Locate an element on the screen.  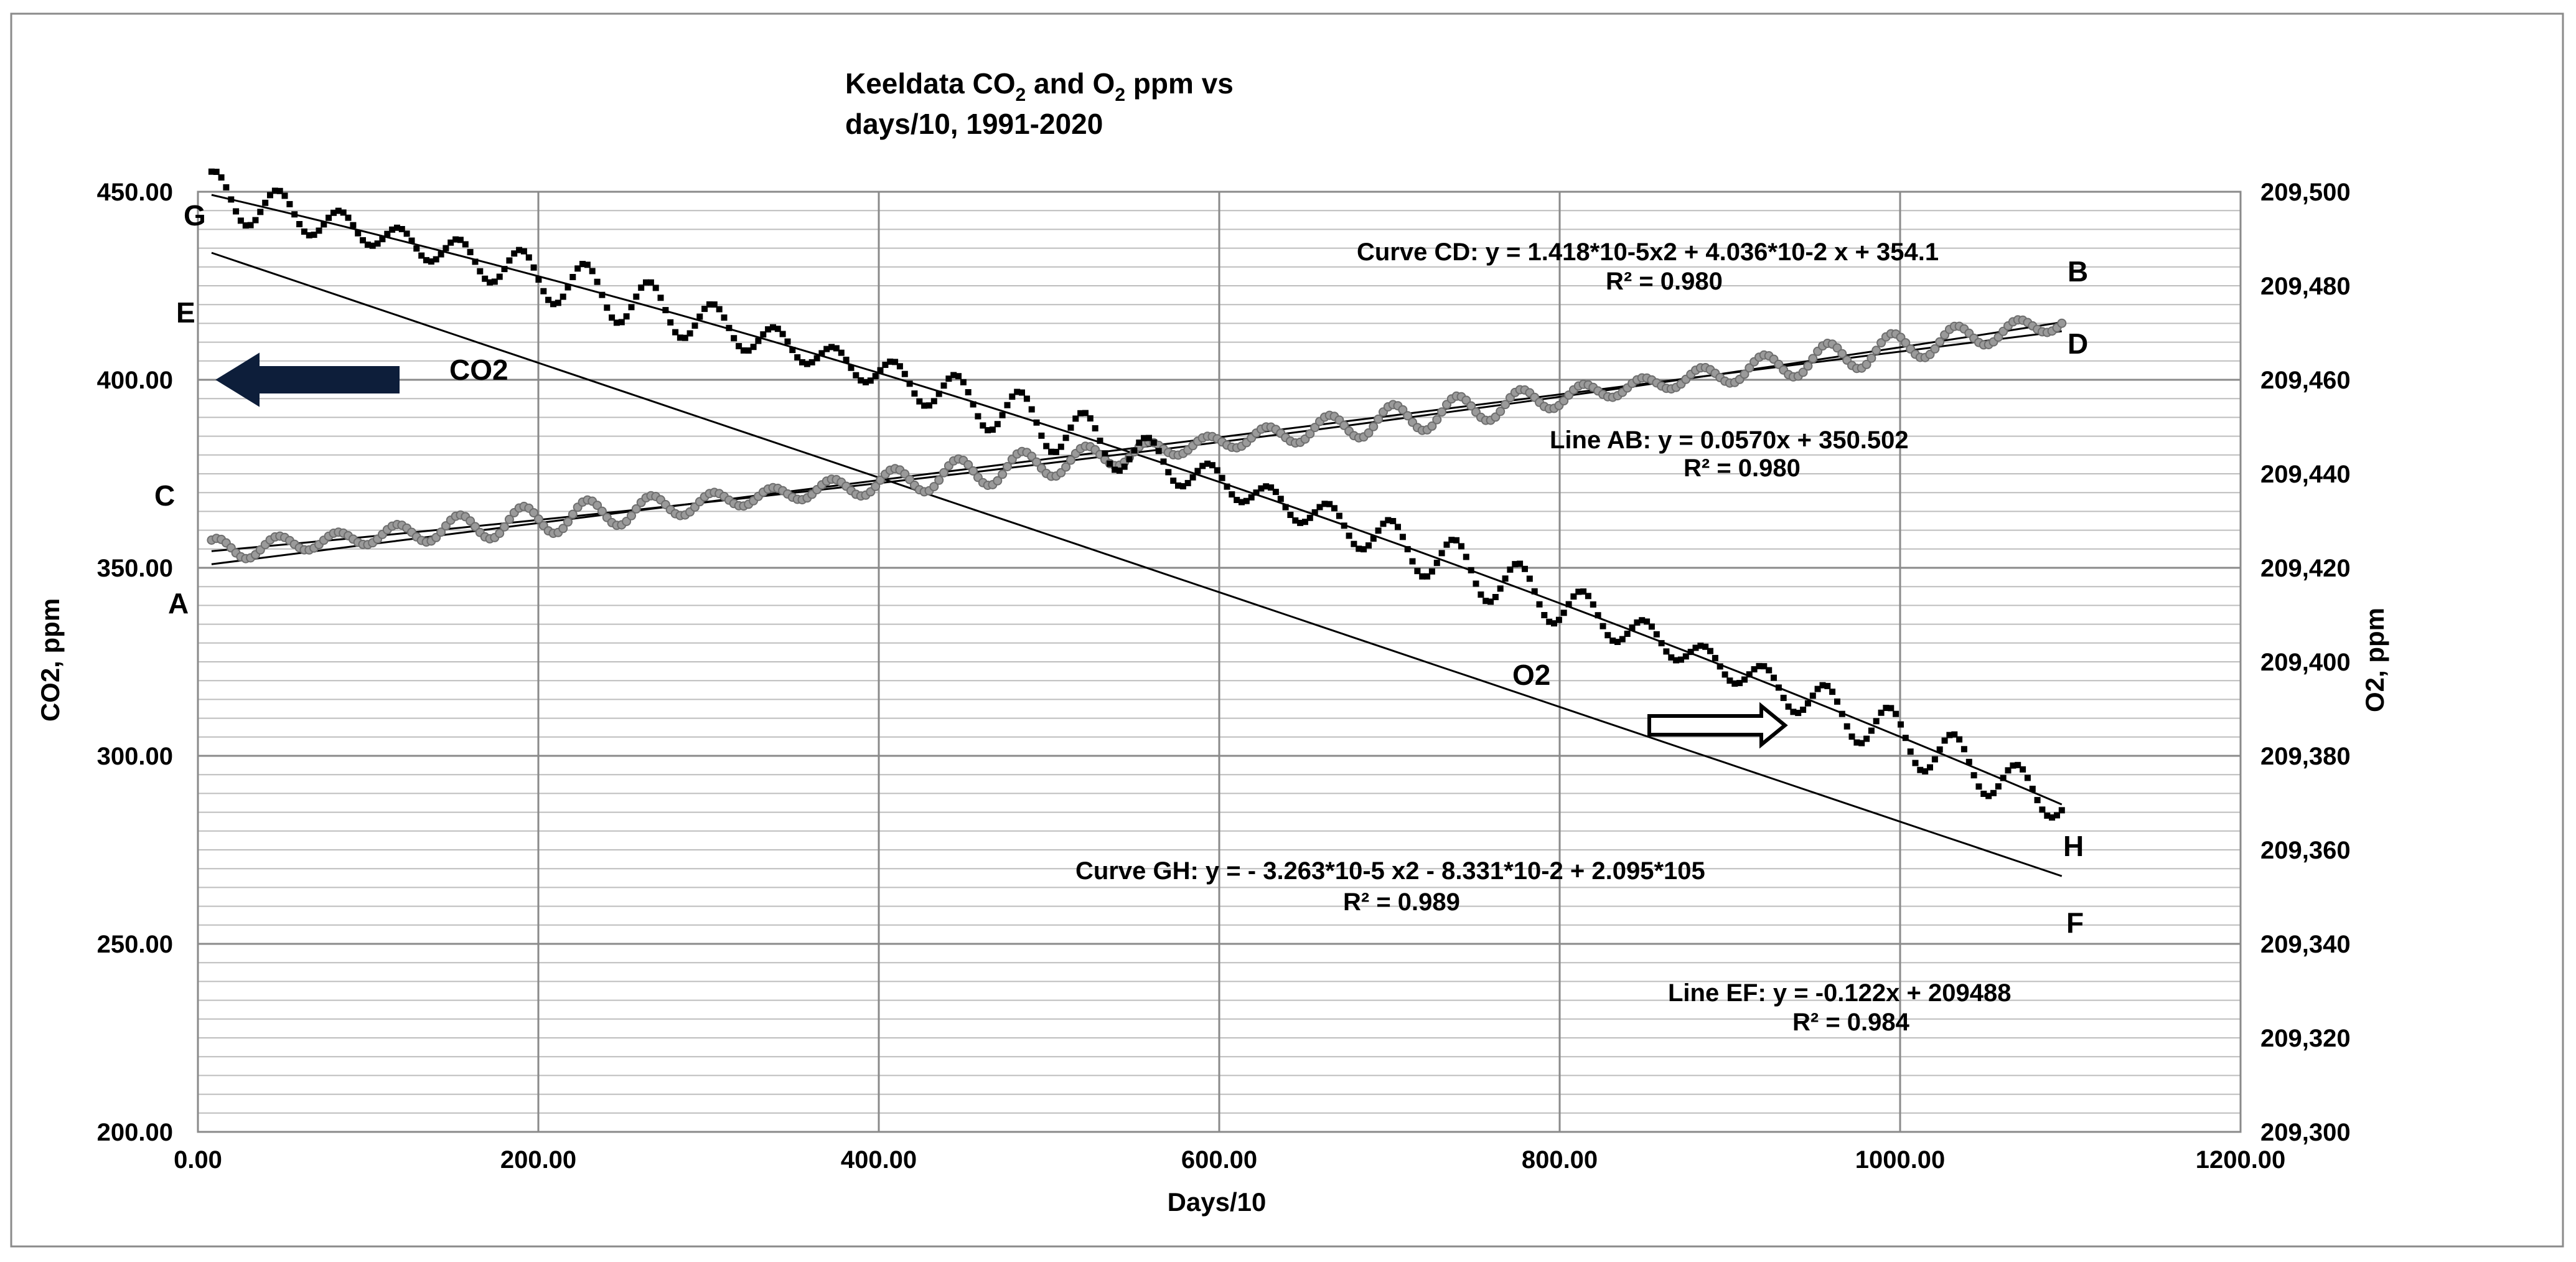
curve-gh-r2: R² = 0.989 is located at coordinates (1401, 902).